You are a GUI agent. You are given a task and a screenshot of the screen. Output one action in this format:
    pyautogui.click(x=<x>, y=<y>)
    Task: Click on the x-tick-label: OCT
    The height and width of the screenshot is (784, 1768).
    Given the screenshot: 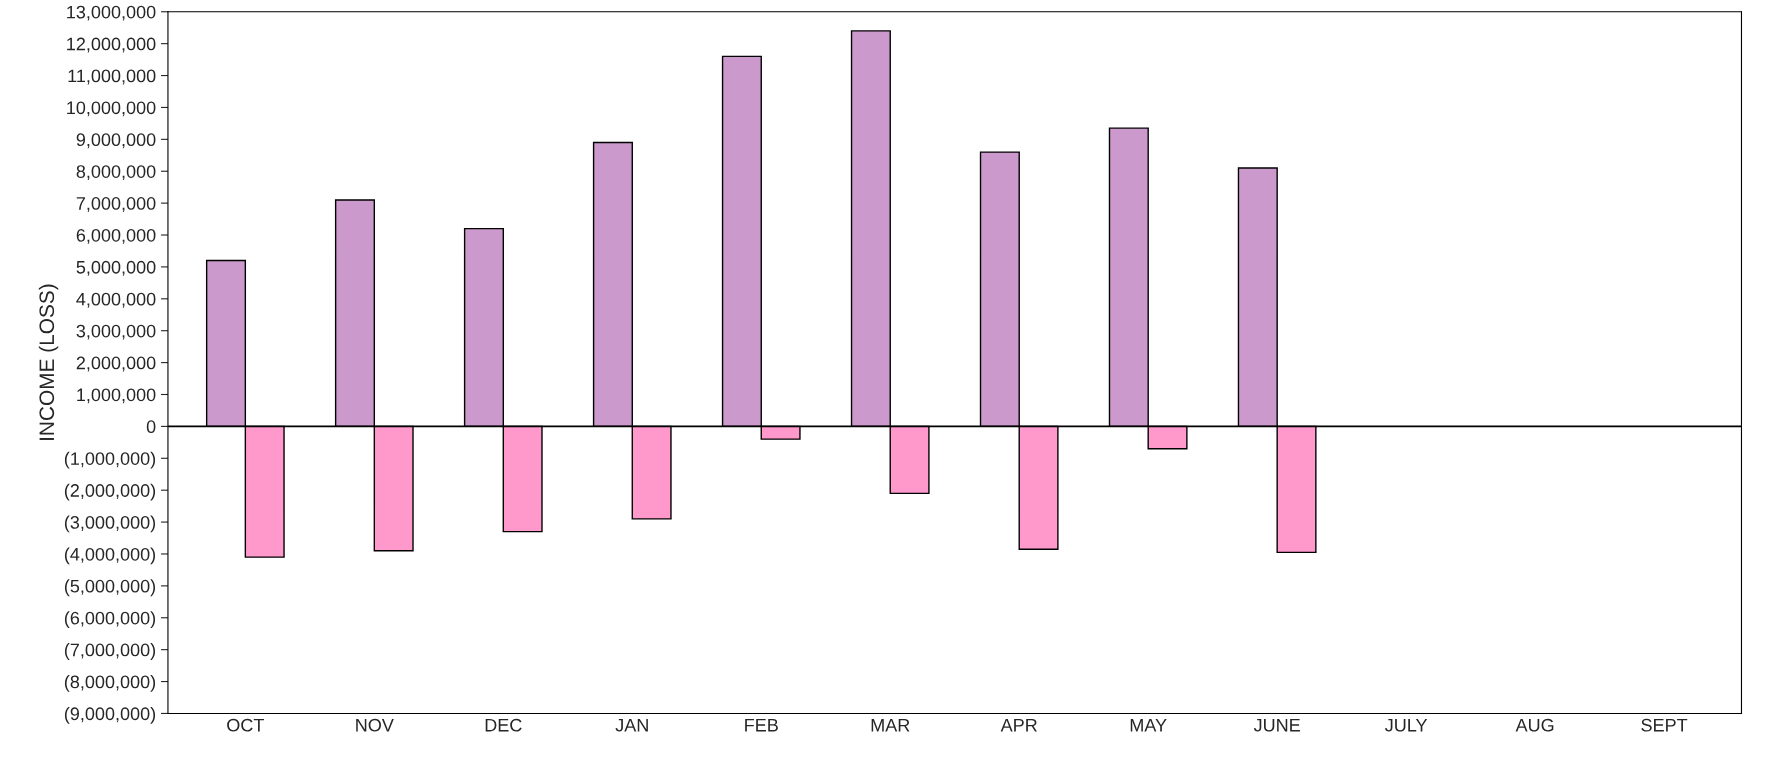 What is the action you would take?
    pyautogui.click(x=245, y=725)
    